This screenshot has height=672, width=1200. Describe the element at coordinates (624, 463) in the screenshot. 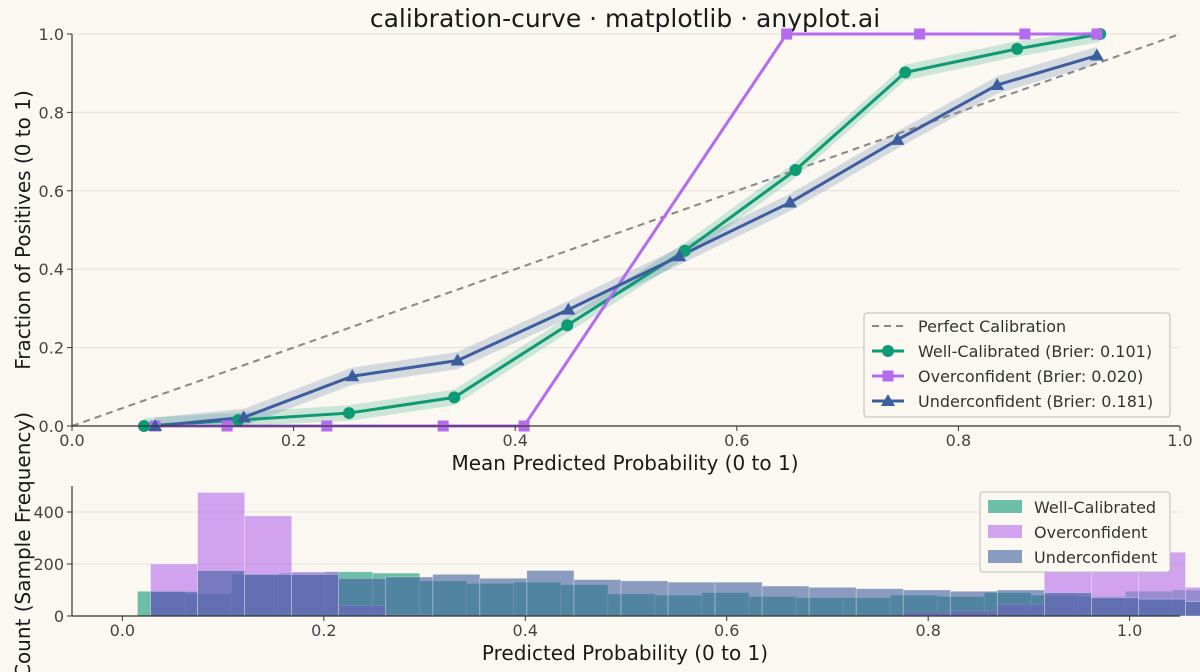

I see `top-x-axis-label: Mean Predicted Probability (0 to 1)` at that location.